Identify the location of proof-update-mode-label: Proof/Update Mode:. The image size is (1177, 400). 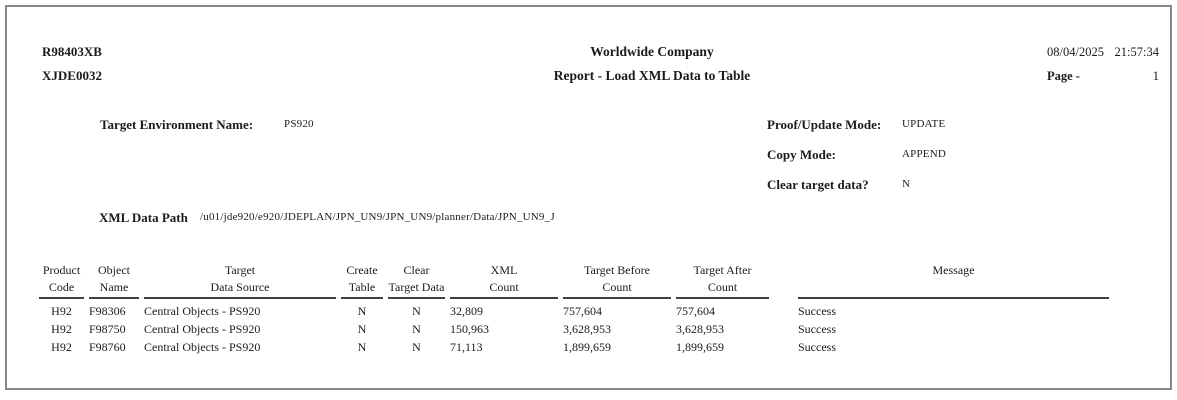
(824, 124).